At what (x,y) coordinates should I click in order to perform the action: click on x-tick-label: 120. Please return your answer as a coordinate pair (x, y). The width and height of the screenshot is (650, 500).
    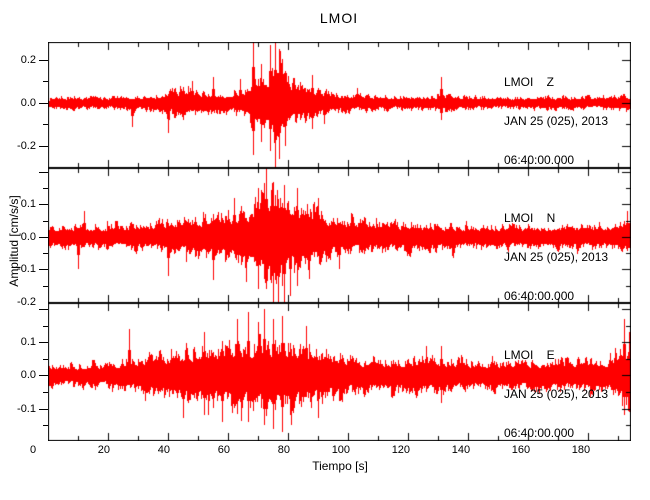
    Looking at the image, I should click on (401, 450).